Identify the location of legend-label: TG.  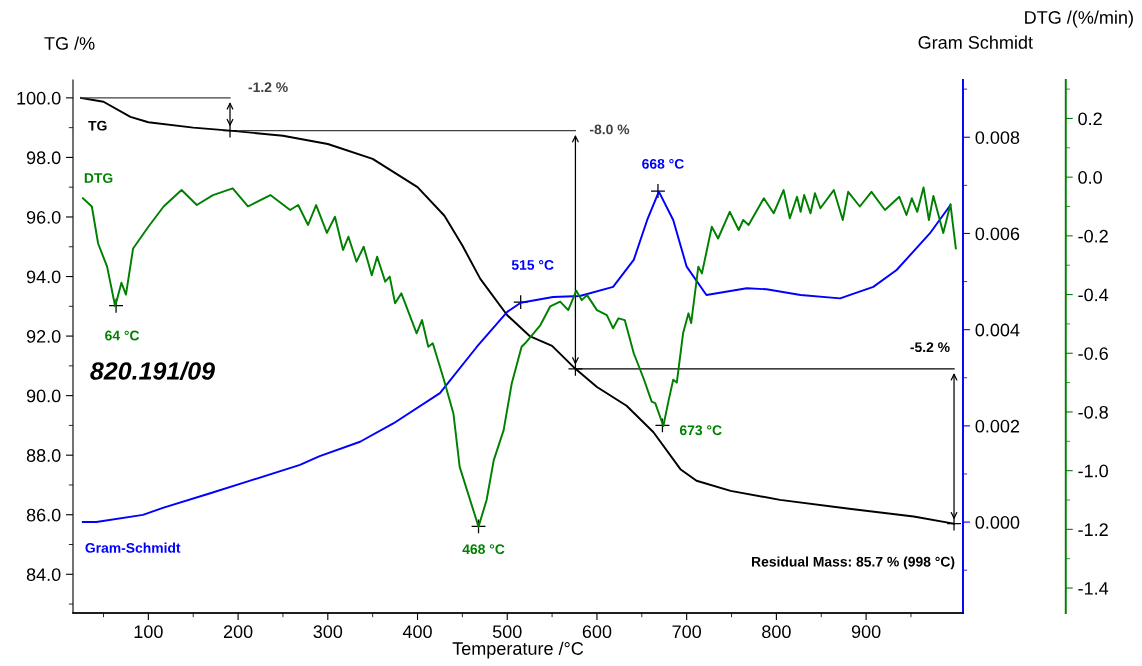
(97, 125).